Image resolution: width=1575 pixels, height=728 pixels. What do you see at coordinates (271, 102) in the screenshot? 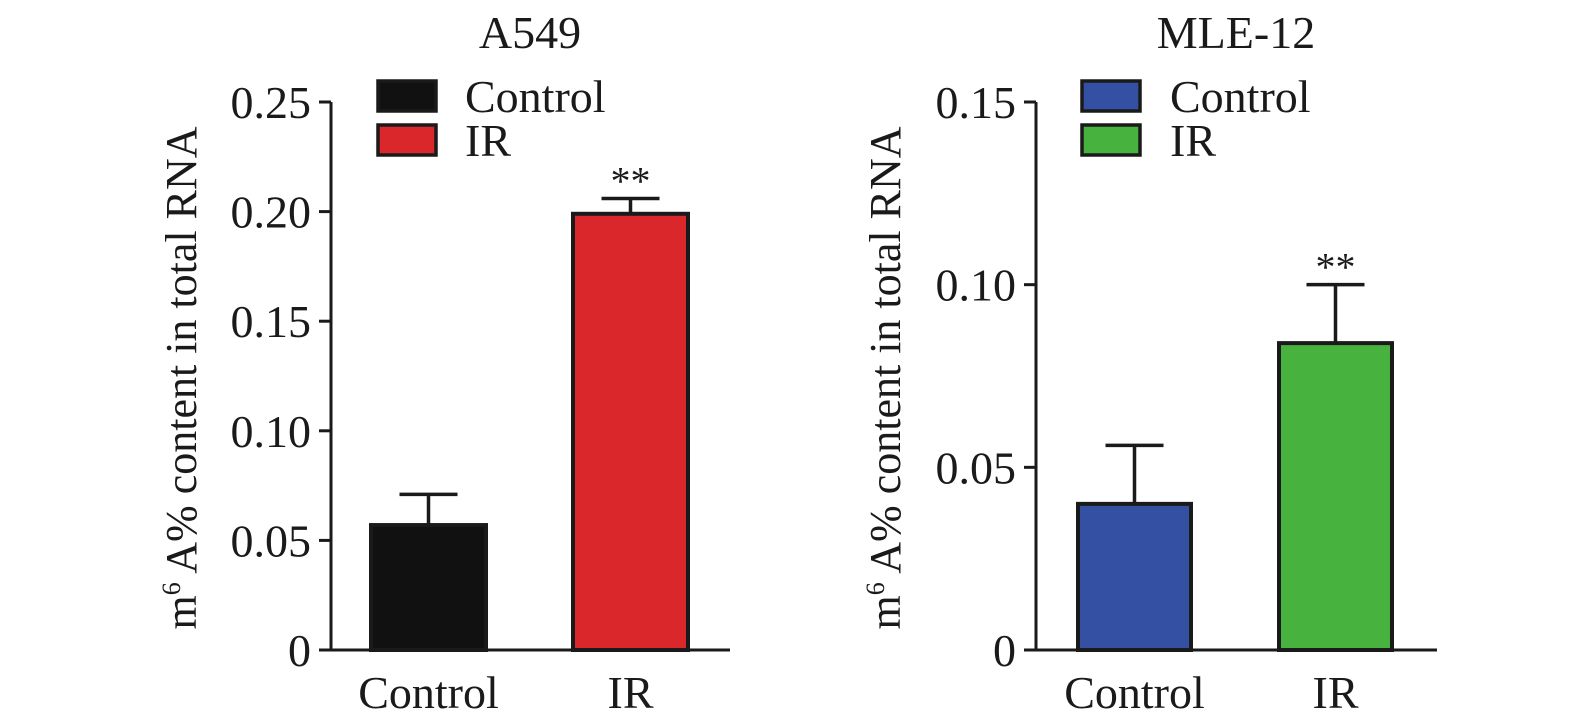
I see `y-tick-label: 0.25` at bounding box center [271, 102].